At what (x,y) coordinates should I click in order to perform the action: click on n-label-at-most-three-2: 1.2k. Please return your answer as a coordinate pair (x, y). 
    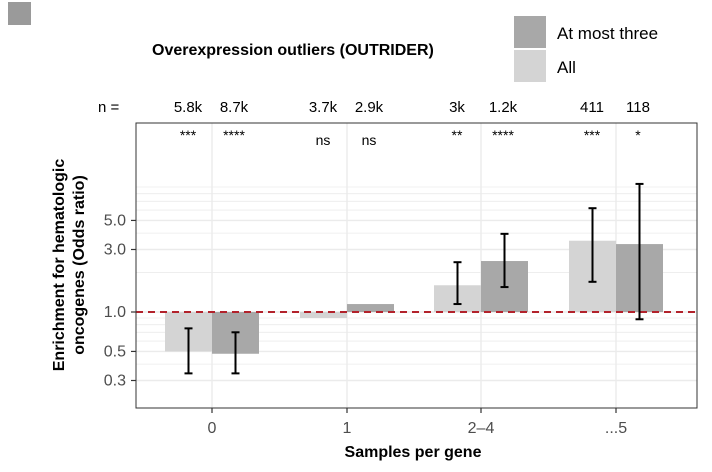
    Looking at the image, I should click on (503, 107).